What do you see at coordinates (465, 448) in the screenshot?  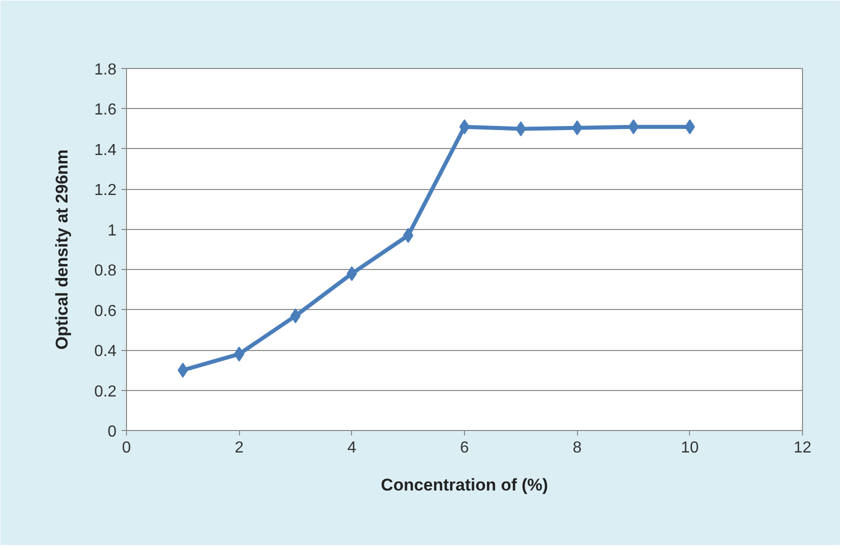 I see `x-tick-label: 6` at bounding box center [465, 448].